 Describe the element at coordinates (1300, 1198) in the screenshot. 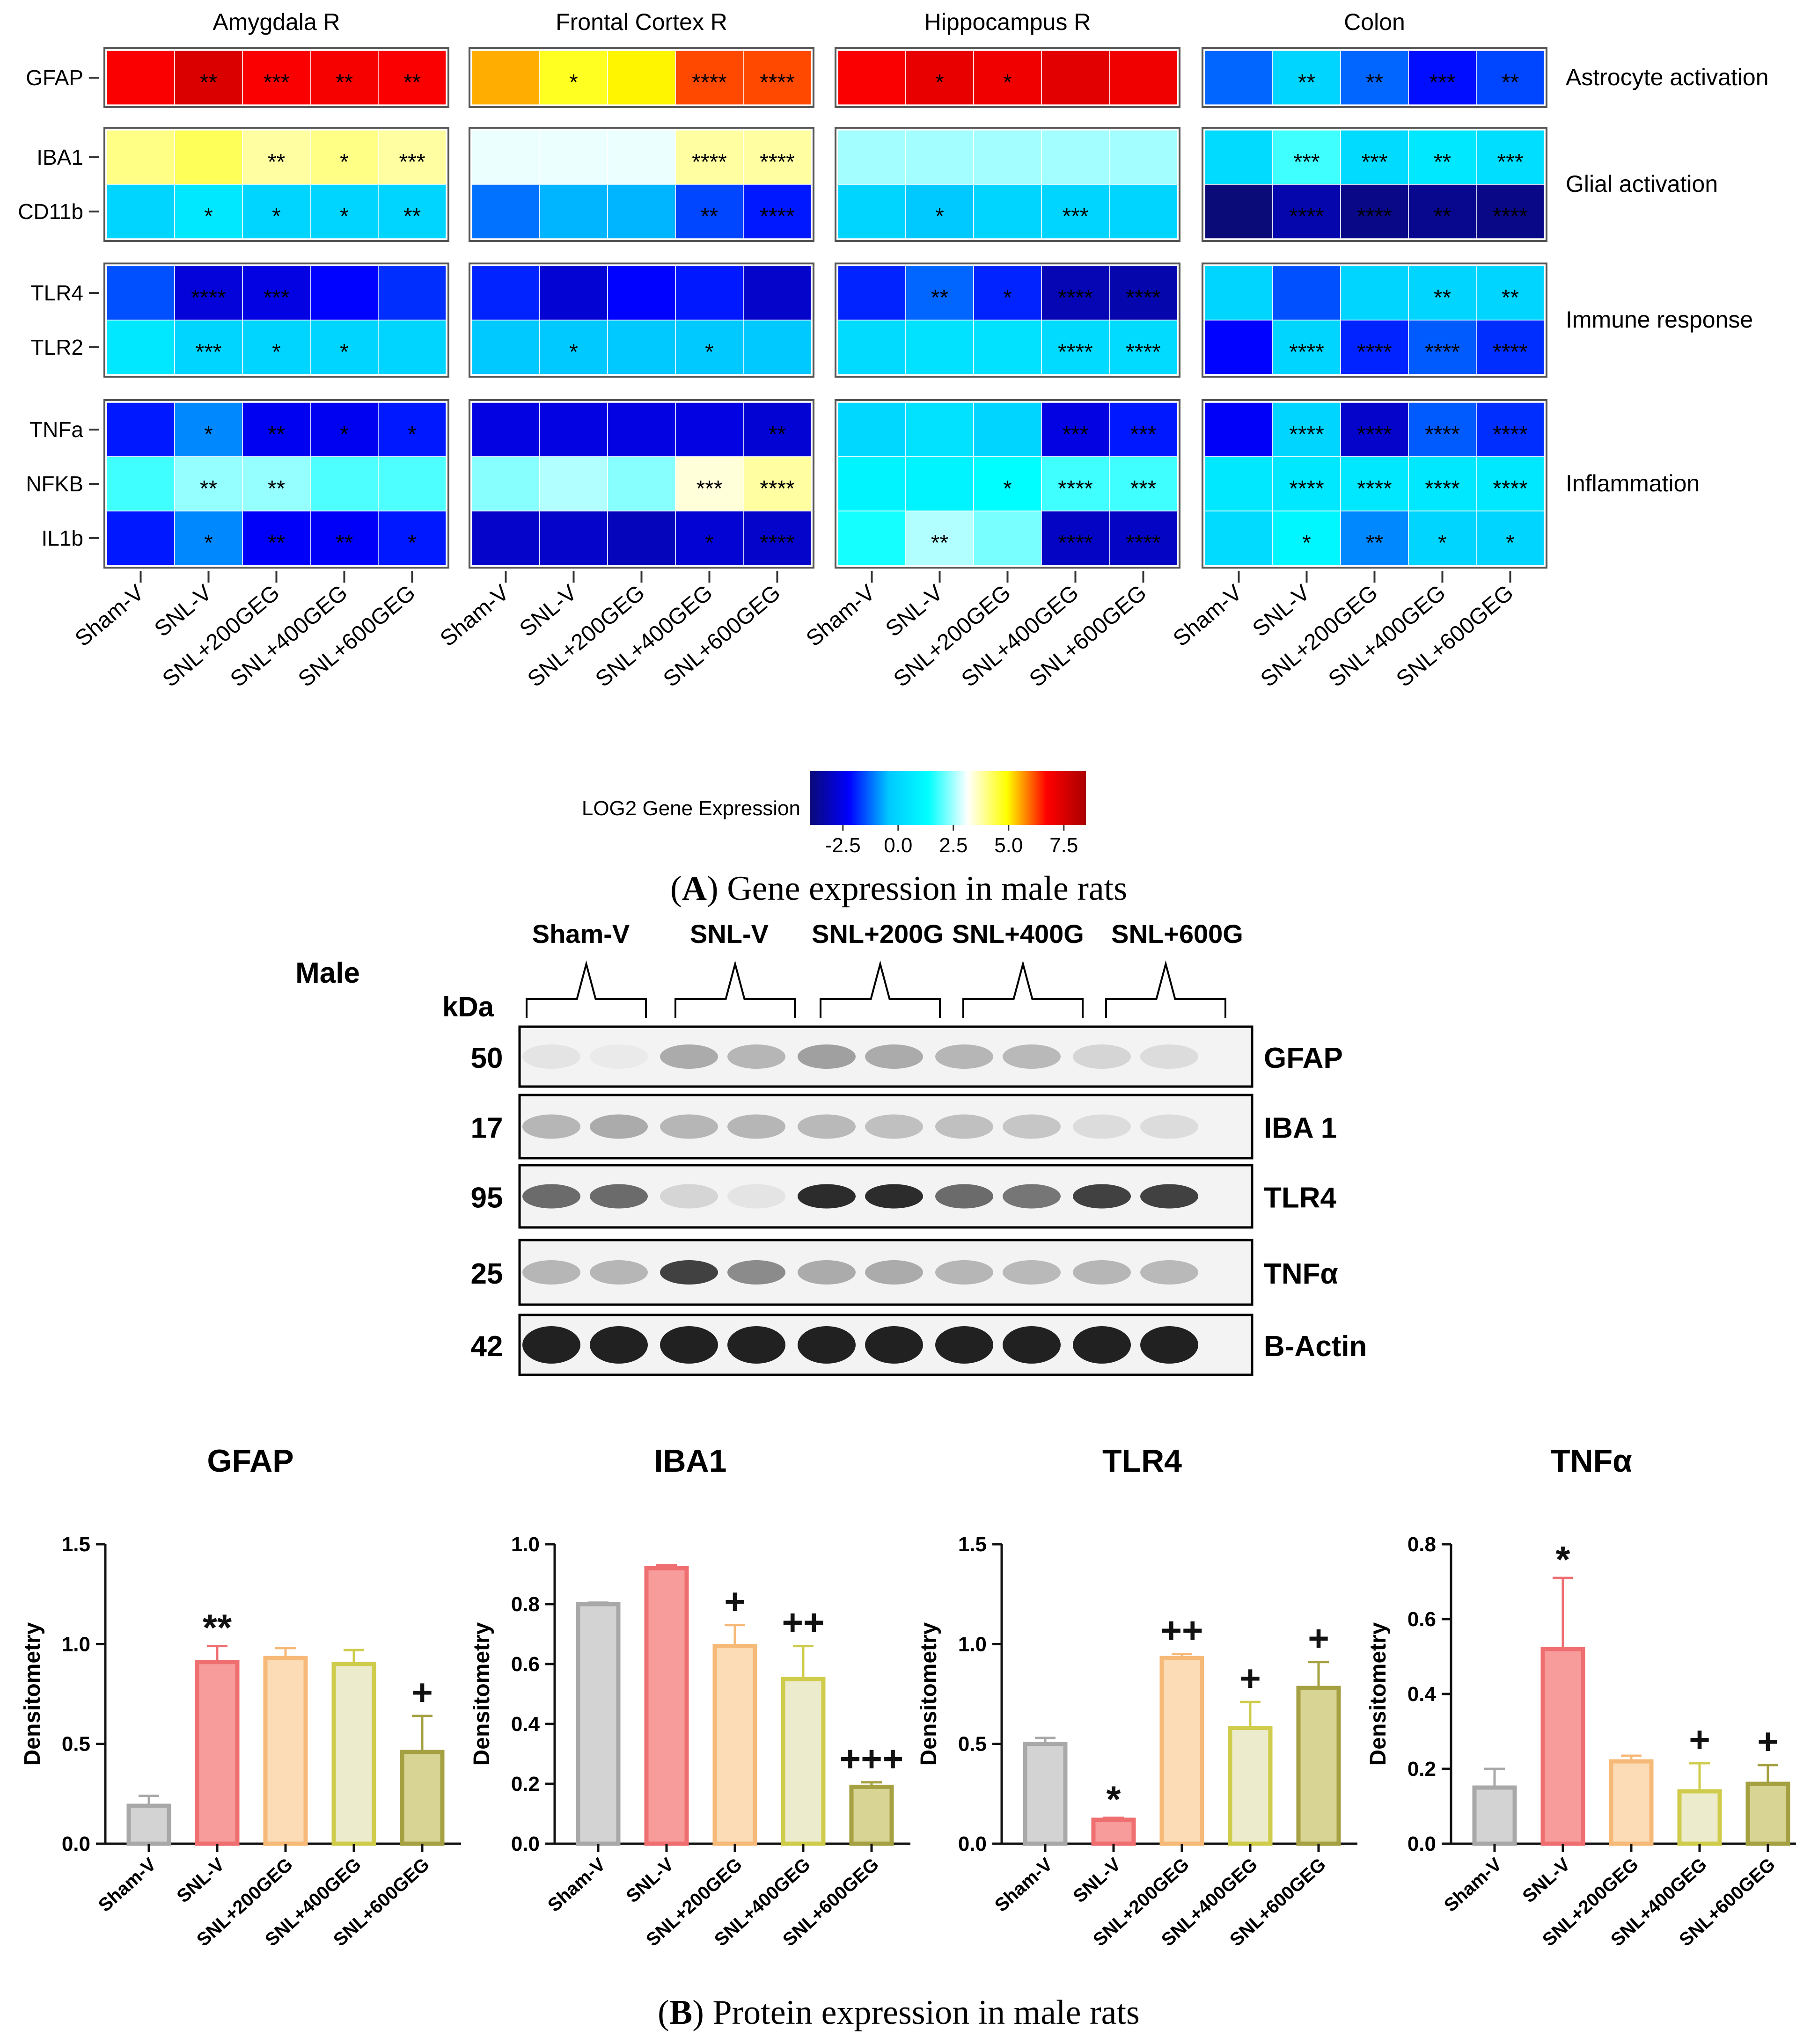

I see `blot-protein-tlr4: TLR4` at that location.